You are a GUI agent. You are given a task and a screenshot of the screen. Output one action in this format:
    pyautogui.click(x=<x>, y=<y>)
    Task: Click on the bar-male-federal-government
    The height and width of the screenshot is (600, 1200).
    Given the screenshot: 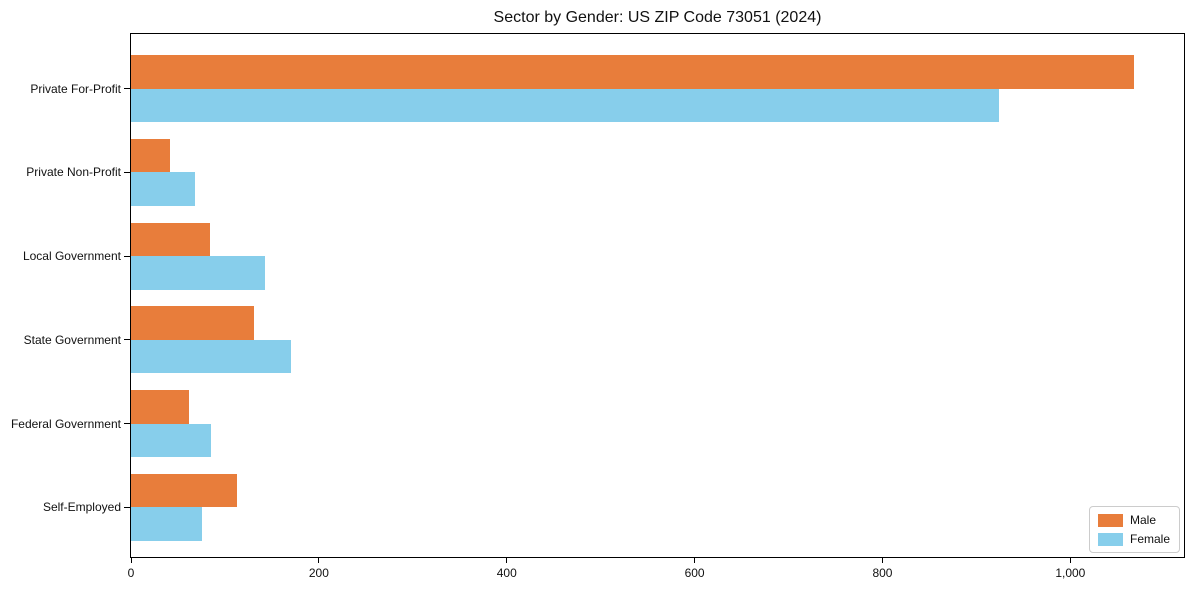 What is the action you would take?
    pyautogui.click(x=160, y=407)
    